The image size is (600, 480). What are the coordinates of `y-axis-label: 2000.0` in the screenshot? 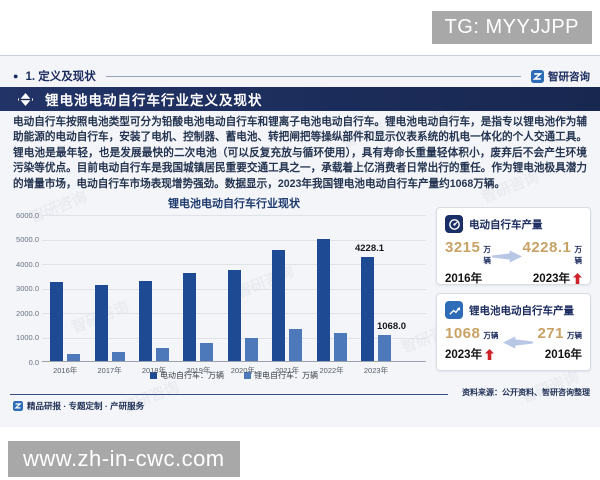 It's located at (27, 313).